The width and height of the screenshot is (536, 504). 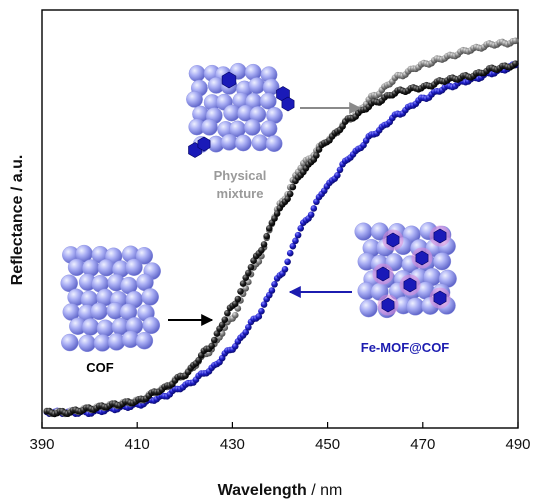 I want to click on x-tick-label: 450, so click(x=327, y=444).